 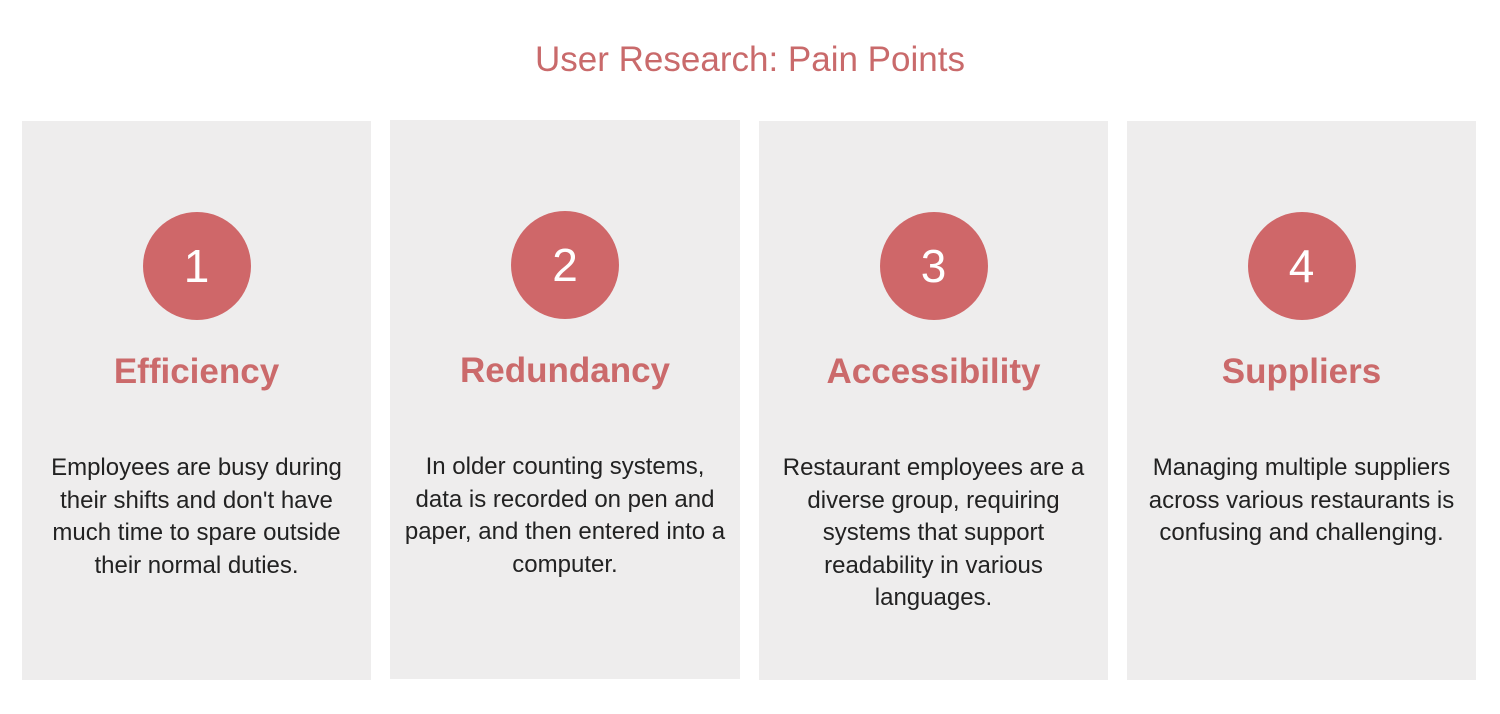 I want to click on number-badge: 3, so click(x=933, y=266).